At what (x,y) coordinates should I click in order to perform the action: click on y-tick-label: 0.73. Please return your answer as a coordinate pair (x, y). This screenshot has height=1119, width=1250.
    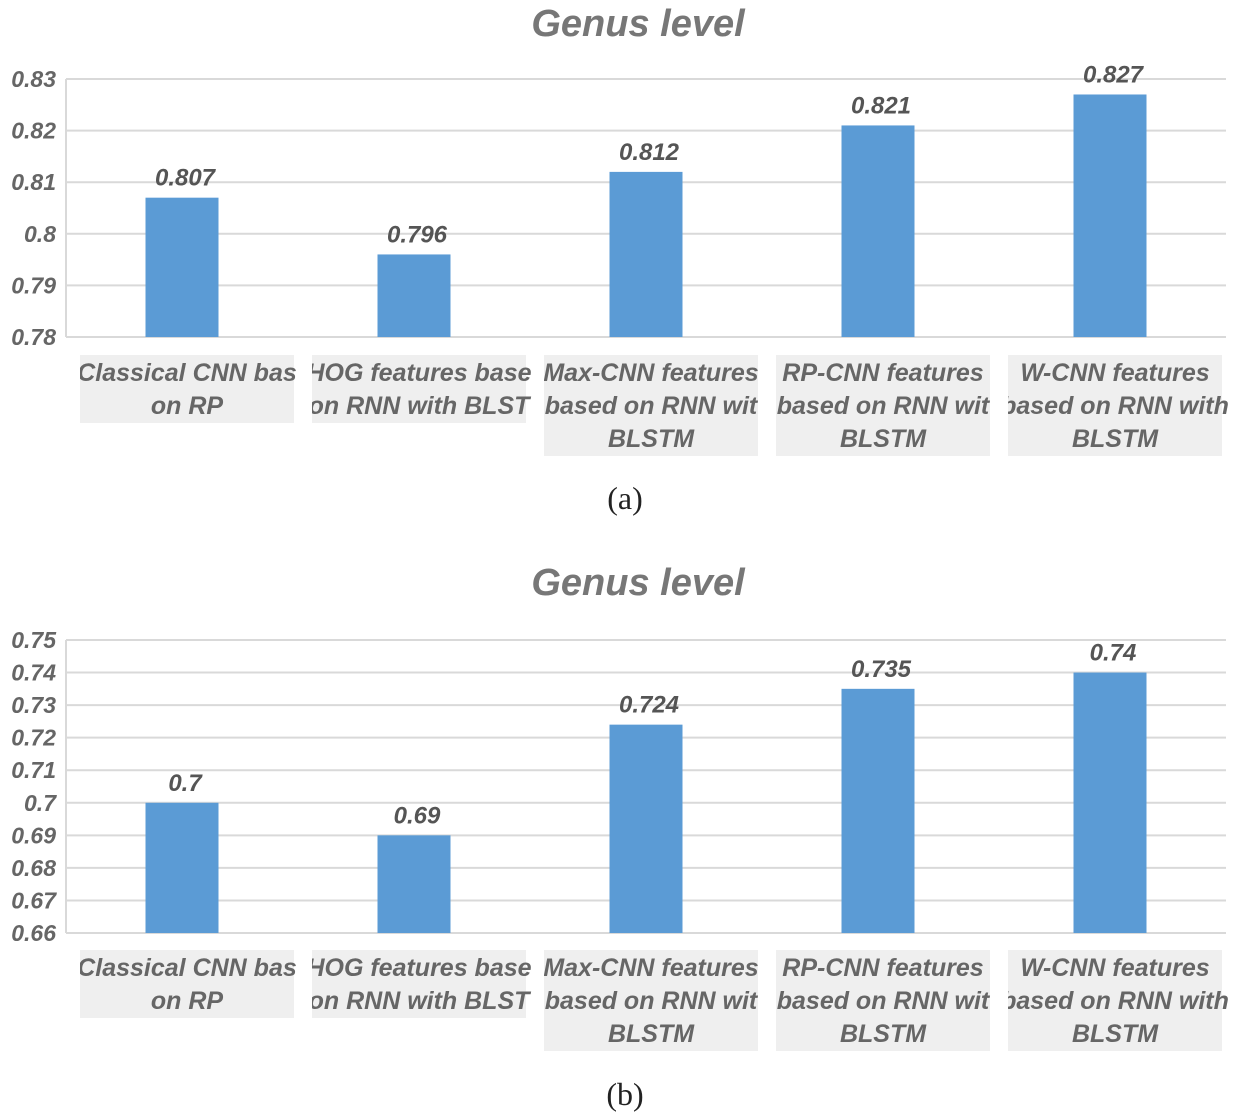
    Looking at the image, I should click on (33, 705).